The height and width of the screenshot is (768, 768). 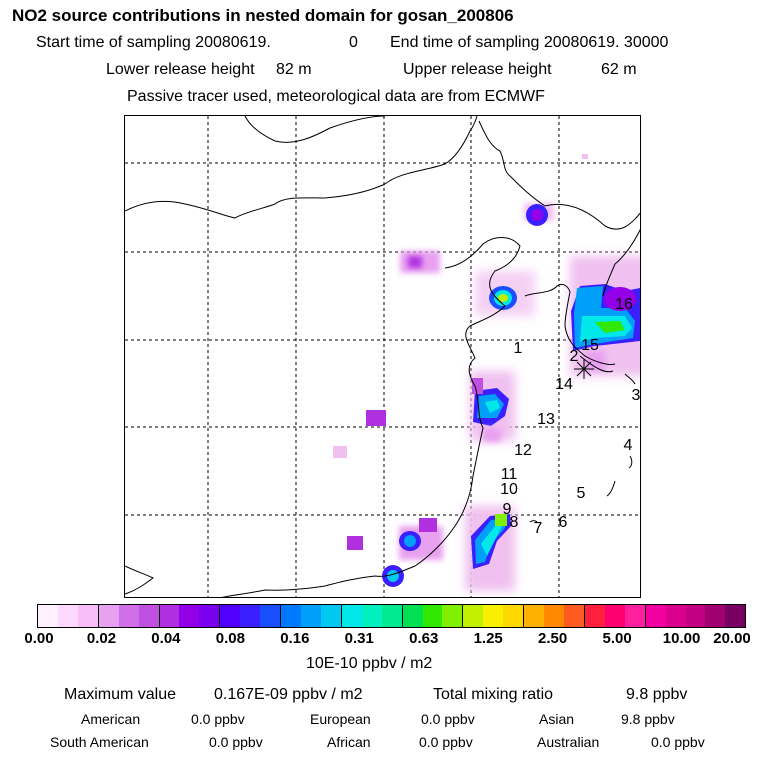 What do you see at coordinates (507, 509) in the screenshot?
I see `source-label-9: 9` at bounding box center [507, 509].